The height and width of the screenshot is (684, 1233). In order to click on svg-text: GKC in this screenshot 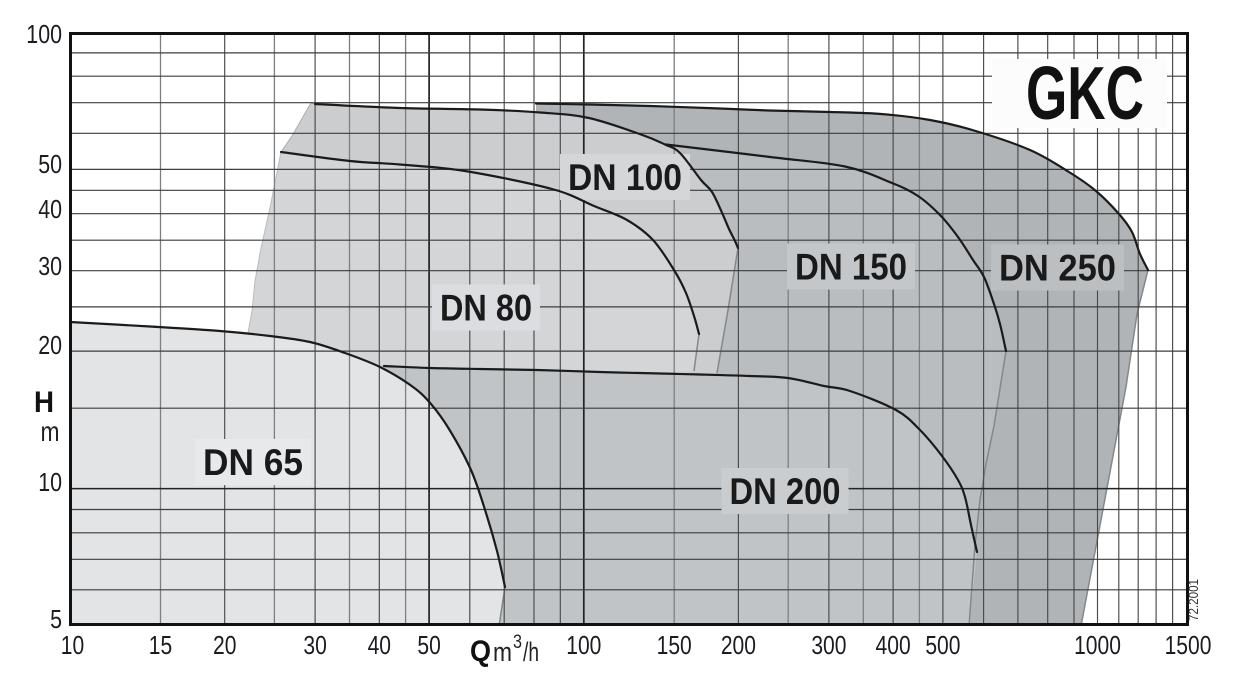, I will do `click(1085, 93)`.